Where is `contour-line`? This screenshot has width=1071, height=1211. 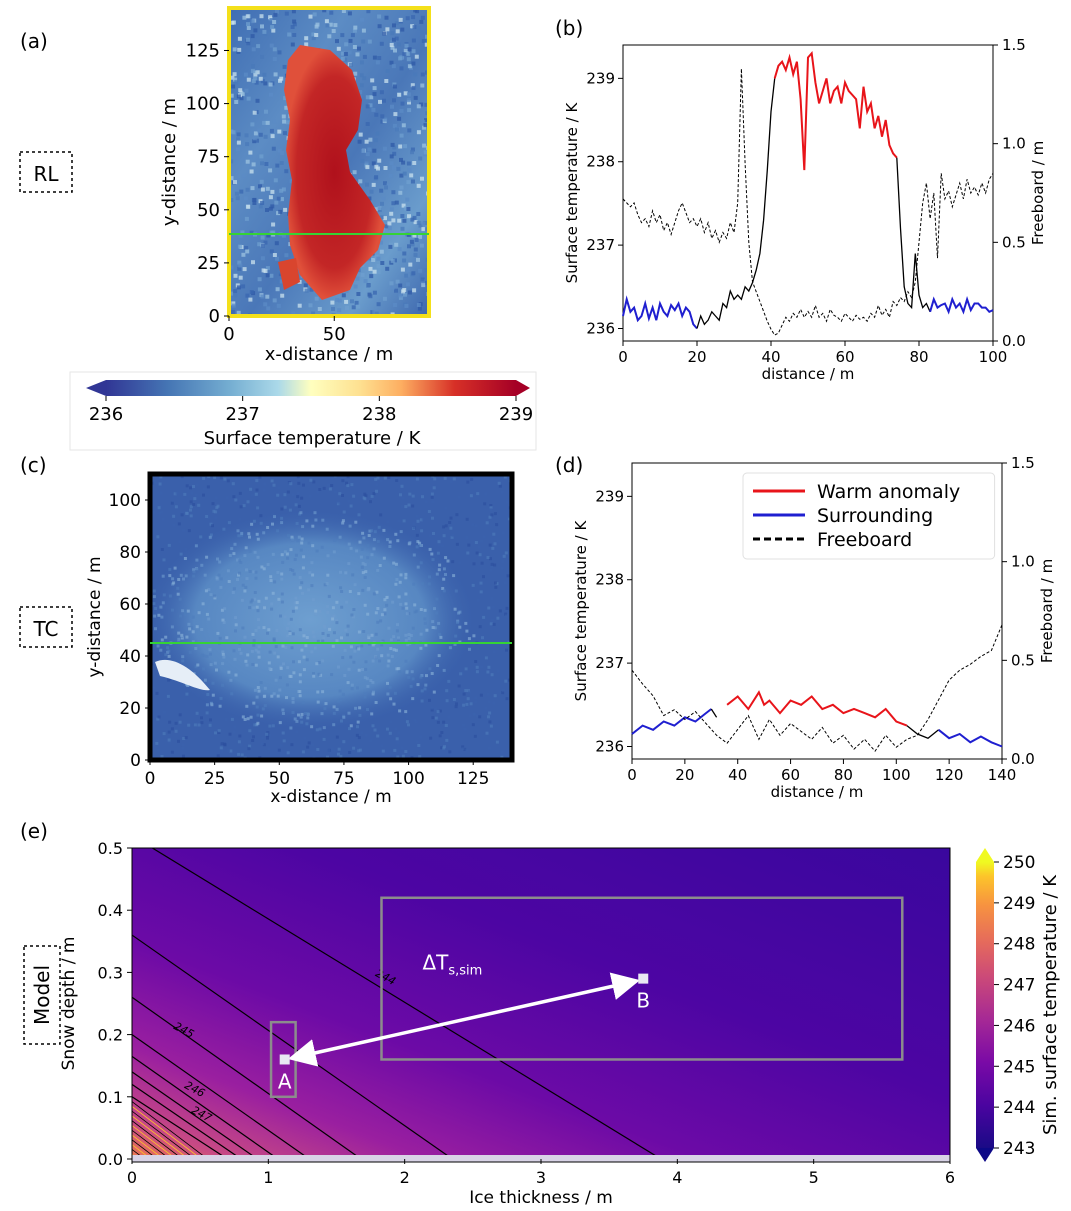 contour-line is located at coordinates (221, 1096).